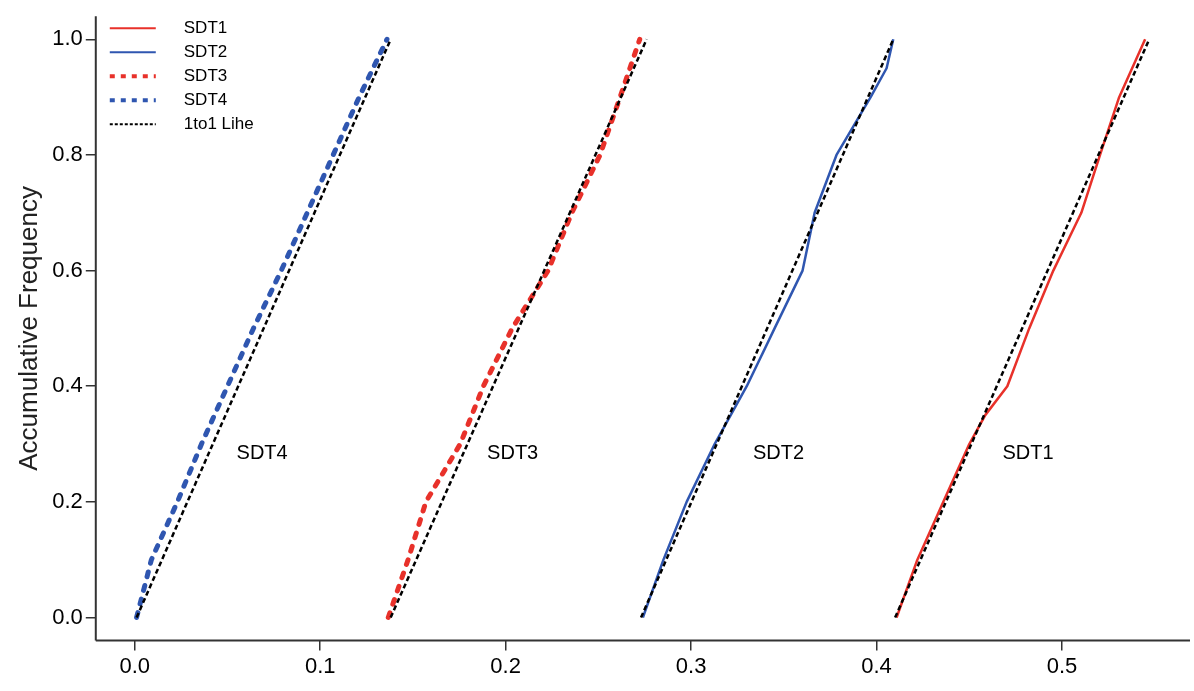 The width and height of the screenshot is (1194, 691). I want to click on legend-label: 1to1 Lihe, so click(218, 123).